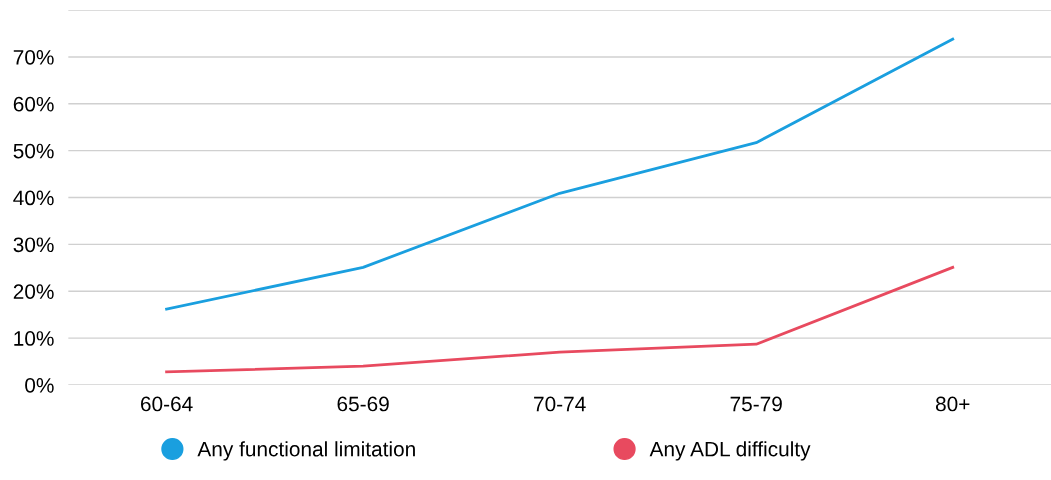 The image size is (1051, 480). Describe the element at coordinates (33, 291) in the screenshot. I see `y-tick-label: 20%` at that location.